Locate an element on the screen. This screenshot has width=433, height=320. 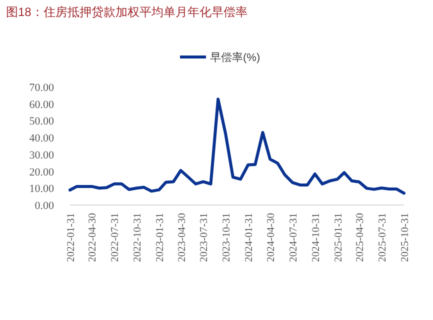
x-tick-label: 2023-04-30 is located at coordinates (182, 237).